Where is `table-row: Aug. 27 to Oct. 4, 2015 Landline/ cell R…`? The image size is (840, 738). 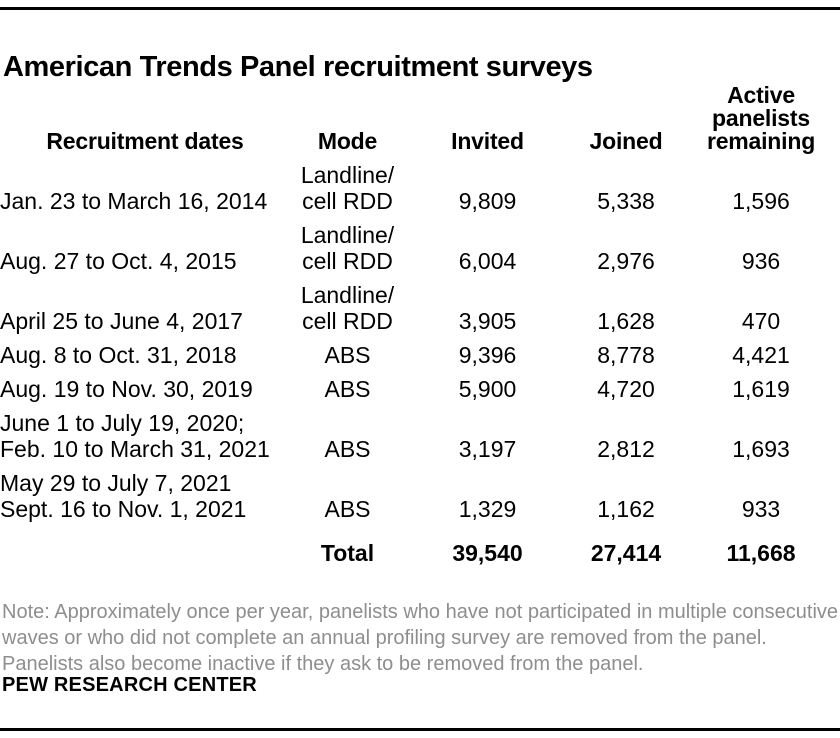
table-row: Aug. 27 to Oct. 4, 2015 Landline/ cell R… is located at coordinates (420, 248).